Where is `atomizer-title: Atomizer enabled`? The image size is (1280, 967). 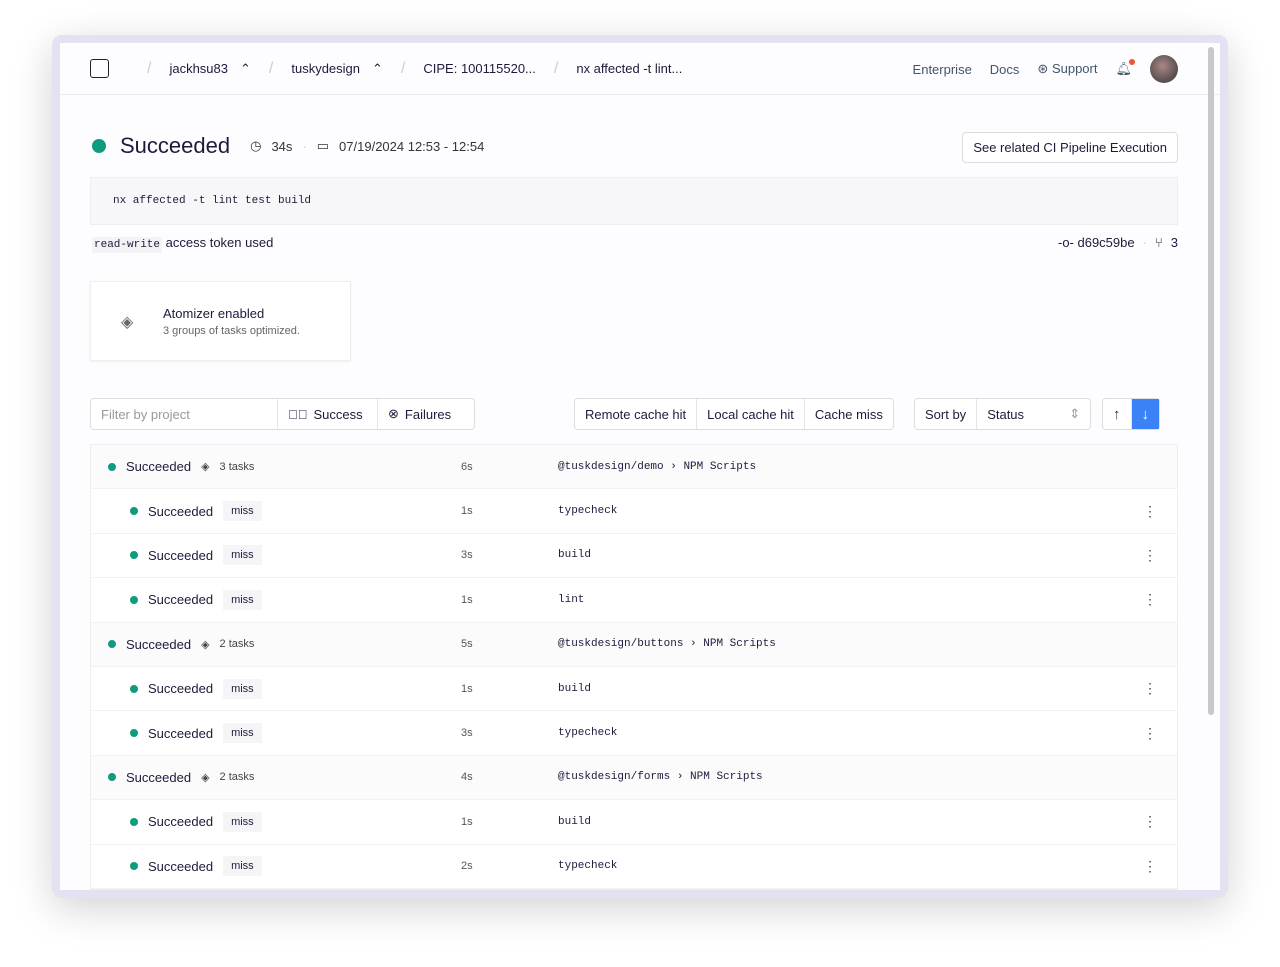 atomizer-title: Atomizer enabled is located at coordinates (214, 313).